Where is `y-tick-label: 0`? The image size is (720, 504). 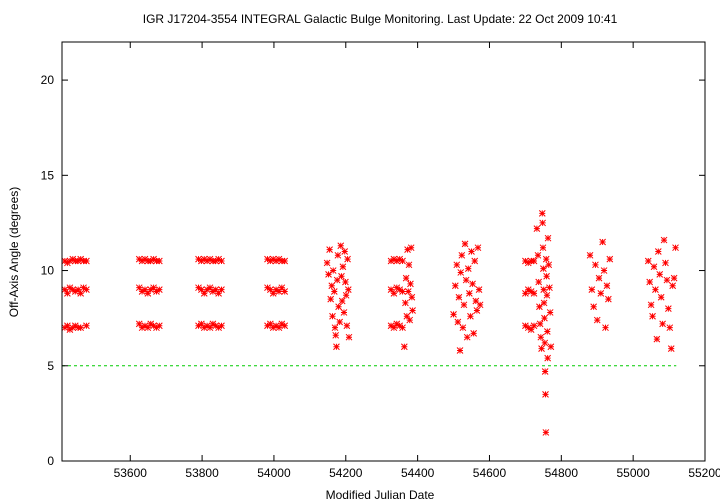
y-tick-label: 0 is located at coordinates (50, 461).